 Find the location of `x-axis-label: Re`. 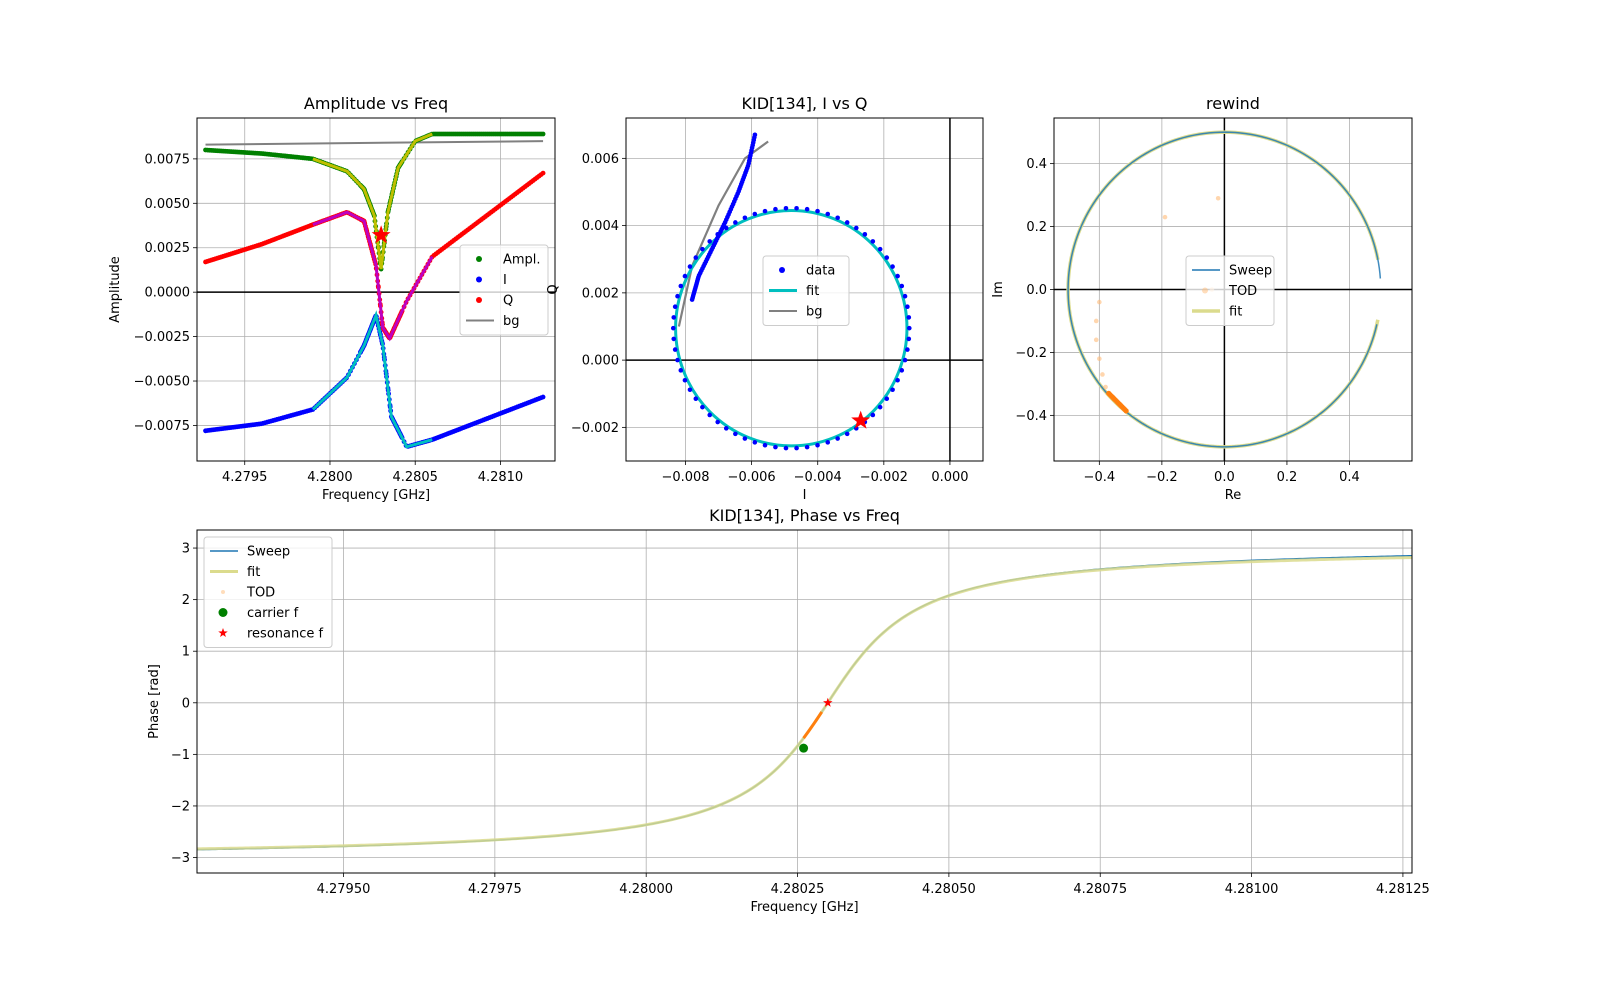

x-axis-label: Re is located at coordinates (1233, 495).